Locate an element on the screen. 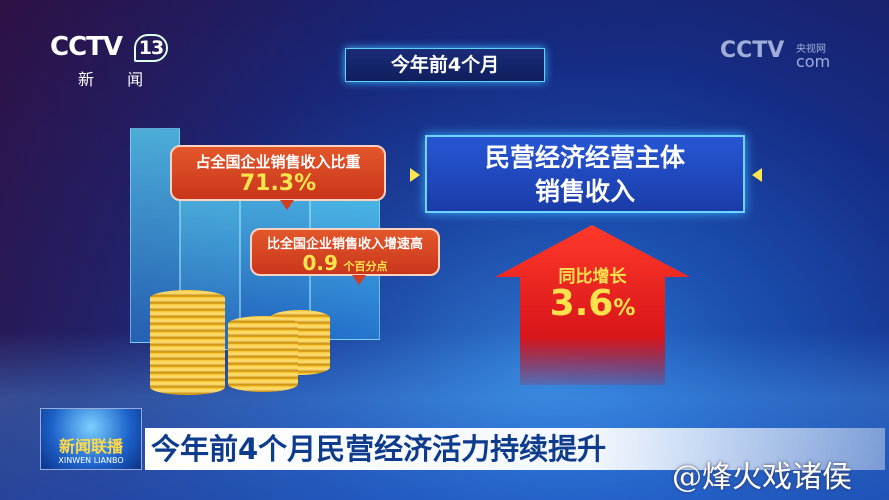 This screenshot has width=889, height=500. yoy-label: 同比增长 is located at coordinates (592, 277).